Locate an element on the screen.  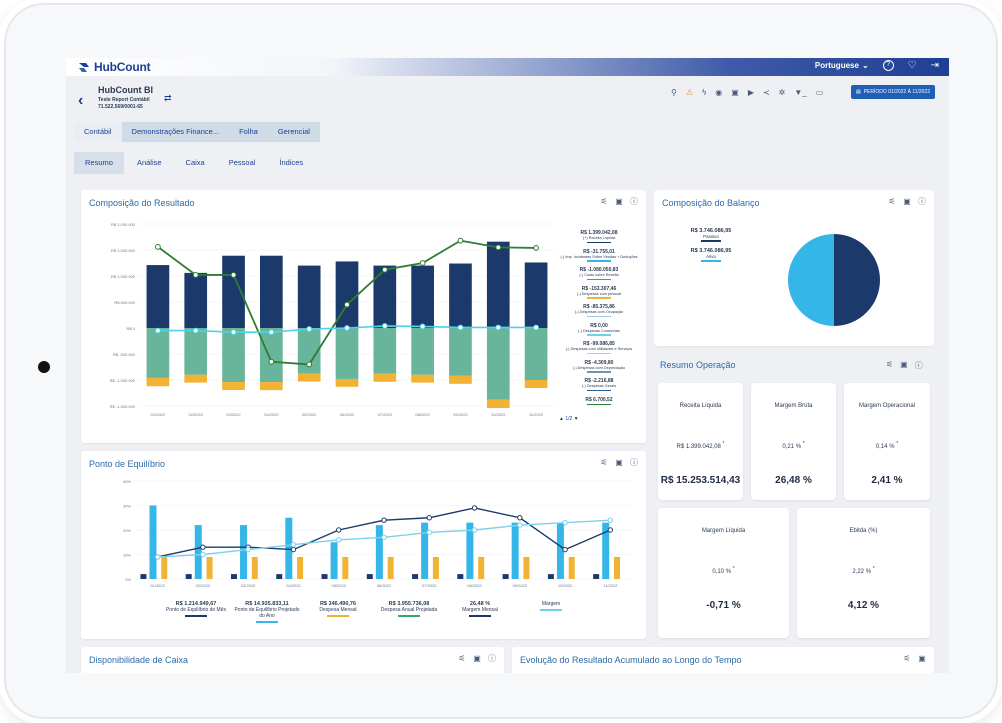
tab-resumo: Resumo is located at coordinates (99, 163).